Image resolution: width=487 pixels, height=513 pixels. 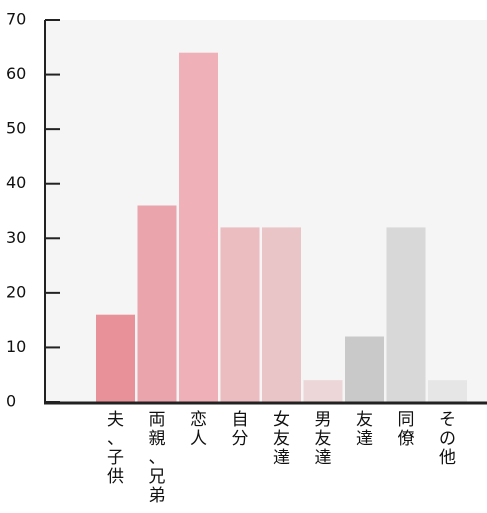 I want to click on y-tick-label: 70, so click(x=16, y=19).